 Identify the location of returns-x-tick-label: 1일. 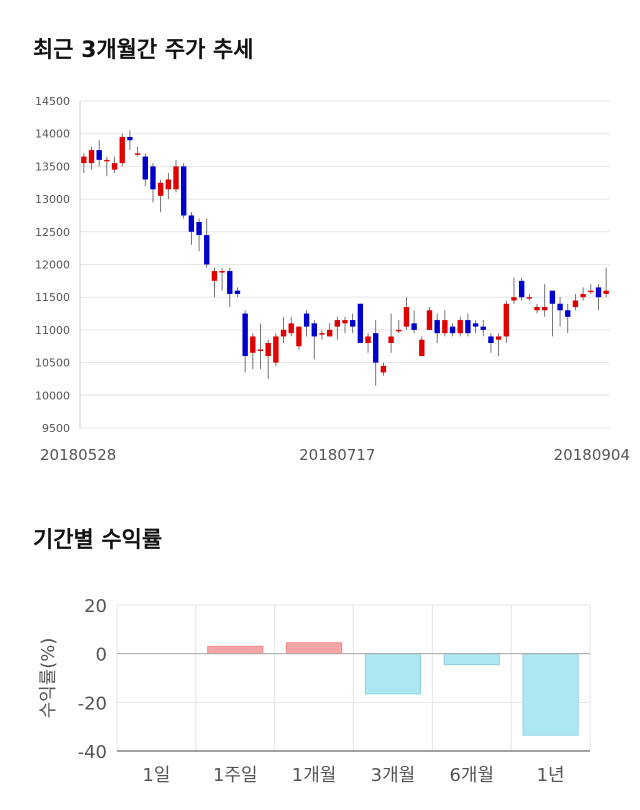
(156, 775).